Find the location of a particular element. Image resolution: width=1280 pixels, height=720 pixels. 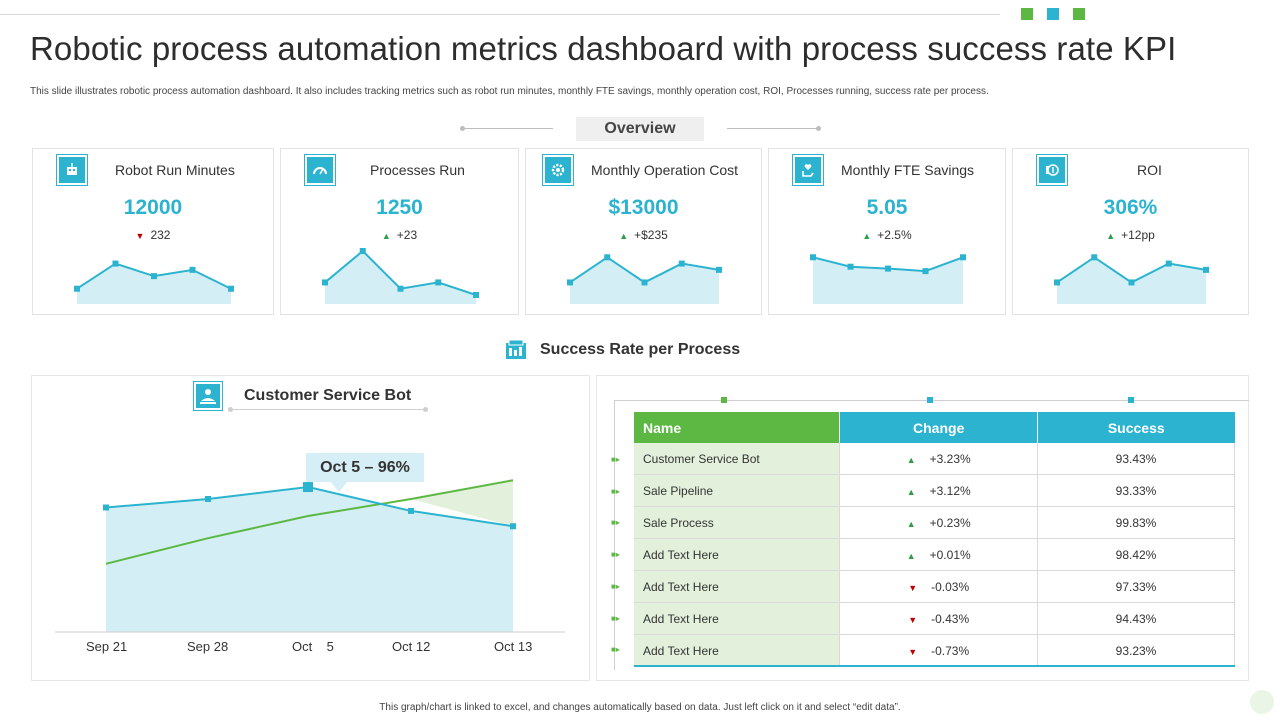

x-tick-label: Sep 21 is located at coordinates (107, 646).